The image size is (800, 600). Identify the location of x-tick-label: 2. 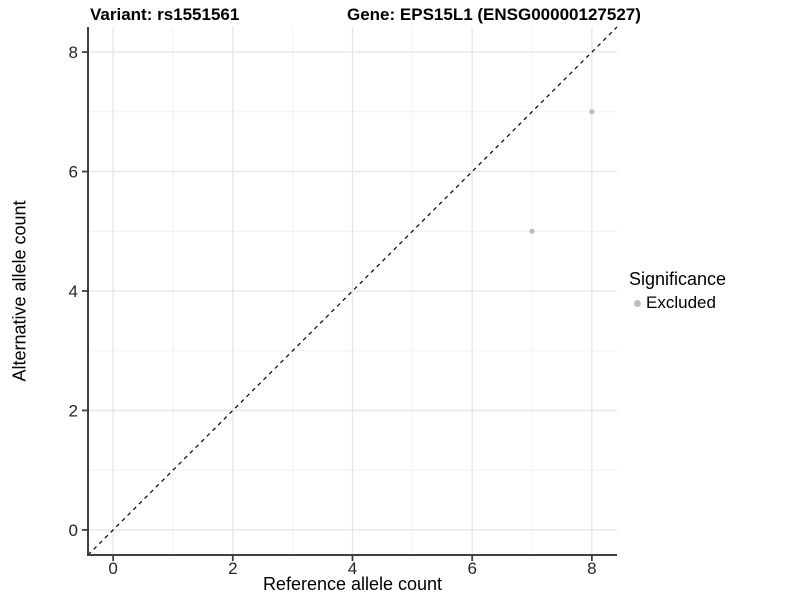
(232, 568).